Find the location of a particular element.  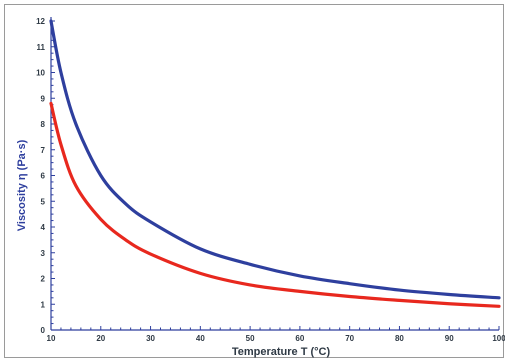

x-tick-label: 70 is located at coordinates (349, 338).